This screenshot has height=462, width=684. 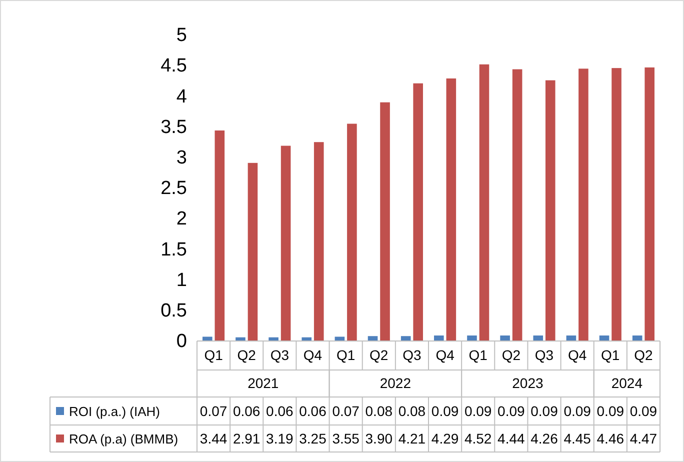 I want to click on data-label: 4.46, so click(x=610, y=438).